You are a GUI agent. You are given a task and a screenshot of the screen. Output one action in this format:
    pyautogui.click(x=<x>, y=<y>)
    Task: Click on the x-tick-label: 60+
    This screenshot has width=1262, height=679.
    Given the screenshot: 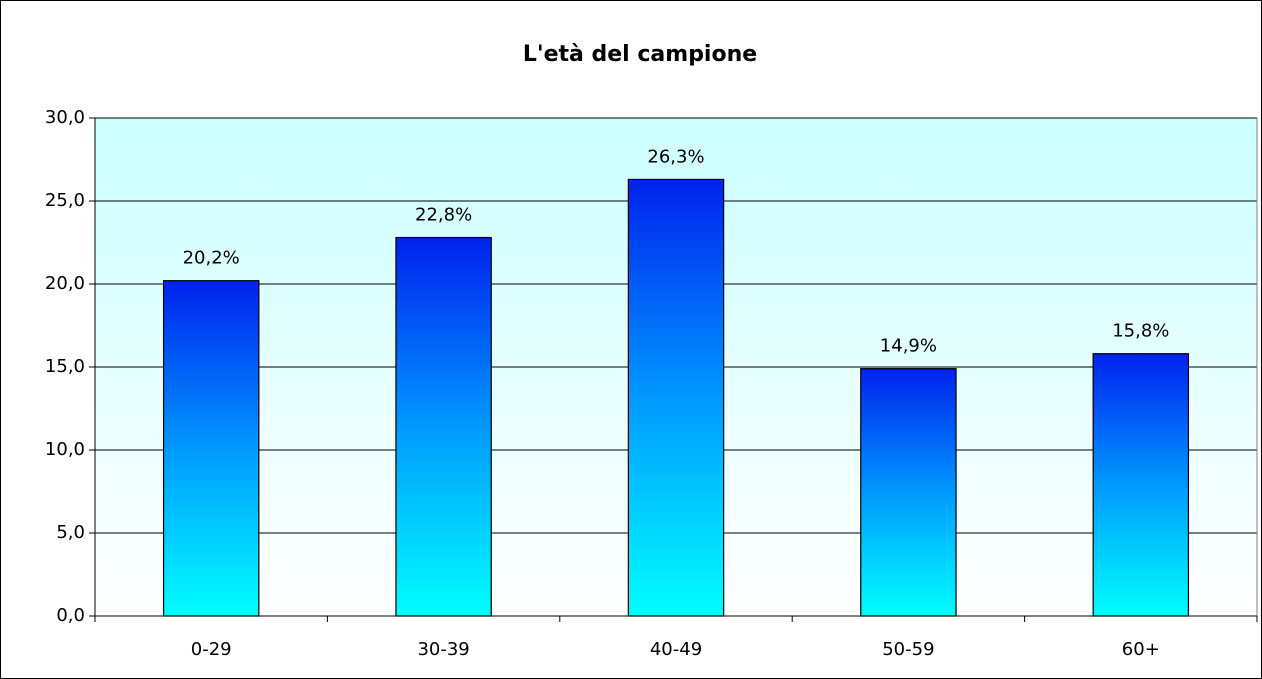 What is the action you would take?
    pyautogui.click(x=1141, y=649)
    